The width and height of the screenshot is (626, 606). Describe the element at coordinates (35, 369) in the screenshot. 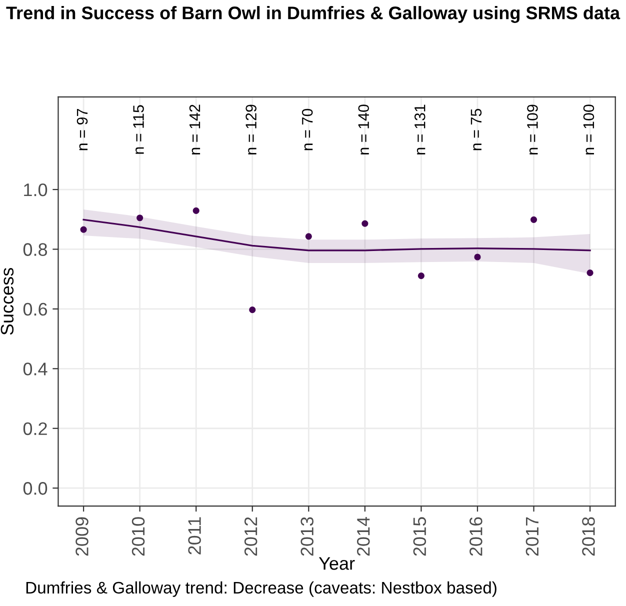

I see `y-tick-label: 0.4` at that location.